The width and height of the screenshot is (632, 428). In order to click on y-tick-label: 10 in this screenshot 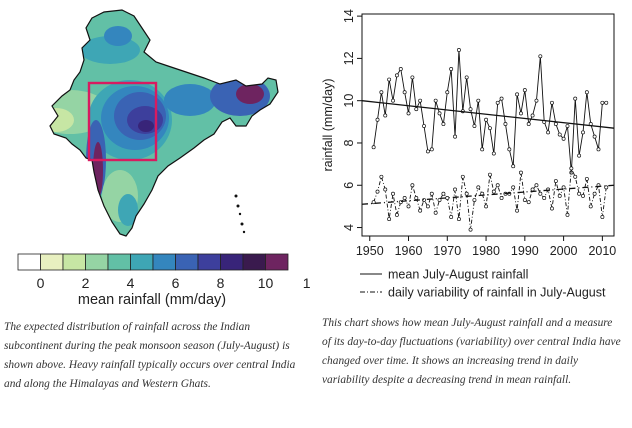, I will do `click(349, 101)`.